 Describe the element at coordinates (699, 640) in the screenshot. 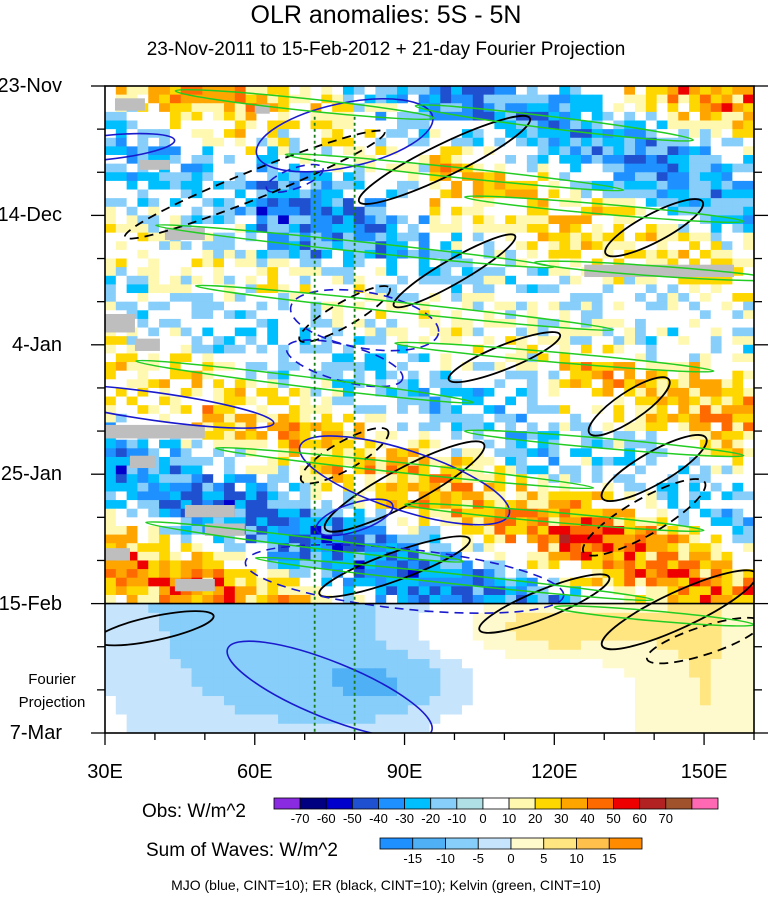

I see `er-contour` at that location.